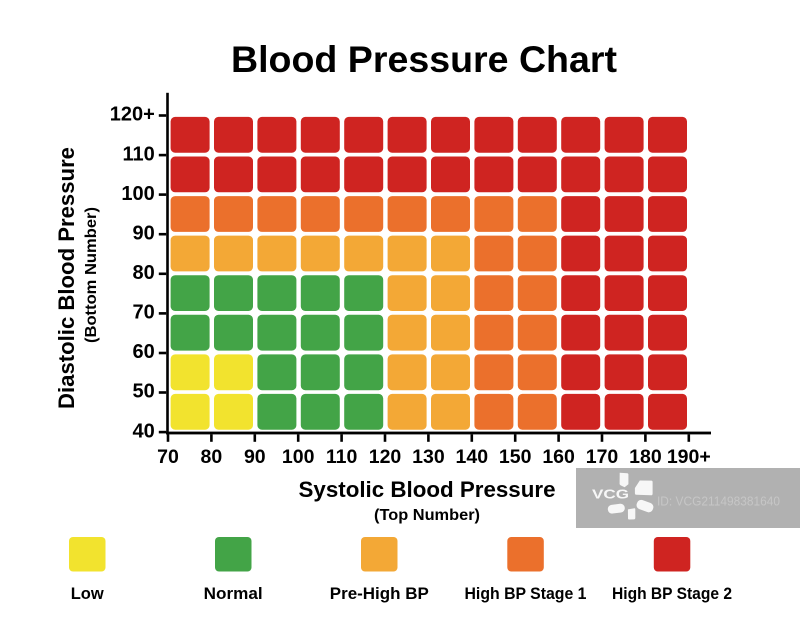  I want to click on svg-text: (Top Number), so click(427, 515).